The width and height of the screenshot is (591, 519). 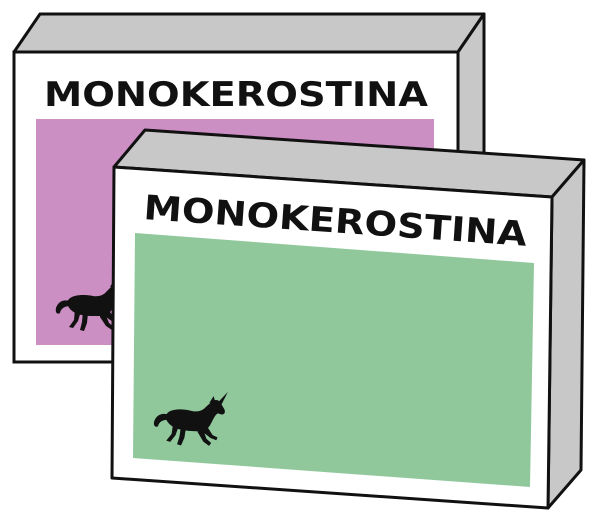 I want to click on back-box-title: MONOKEROSTINA, so click(x=236, y=95).